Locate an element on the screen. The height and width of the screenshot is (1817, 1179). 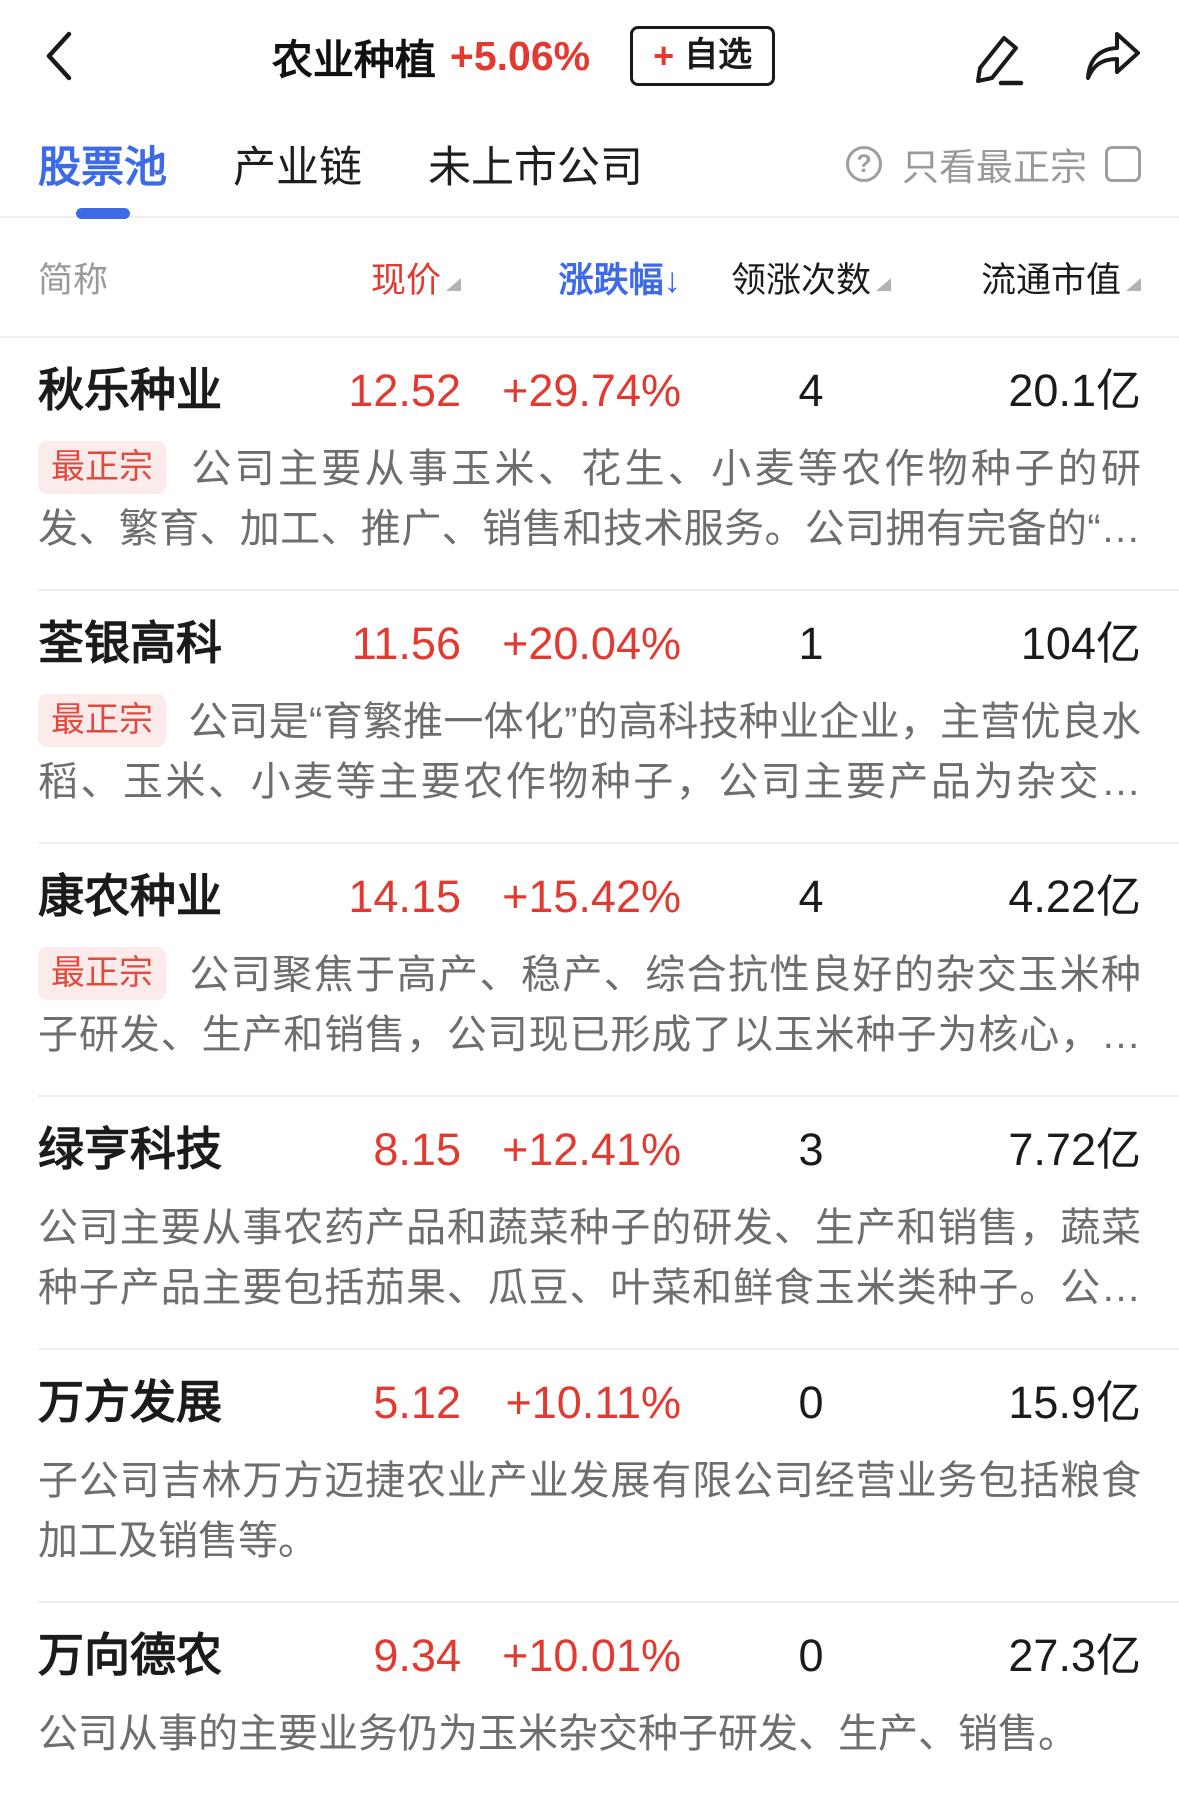
stock-name: 万向德农 is located at coordinates (130, 1655).